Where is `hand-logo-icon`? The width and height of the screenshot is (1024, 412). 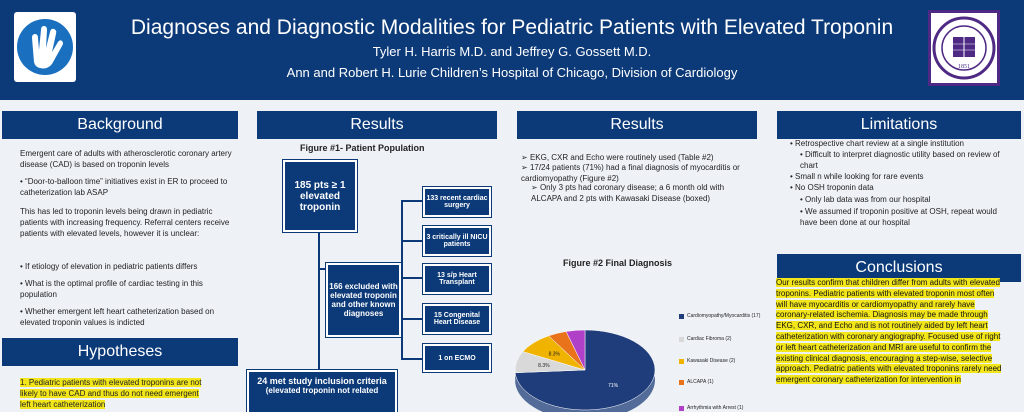 hand-logo-icon is located at coordinates (45, 47).